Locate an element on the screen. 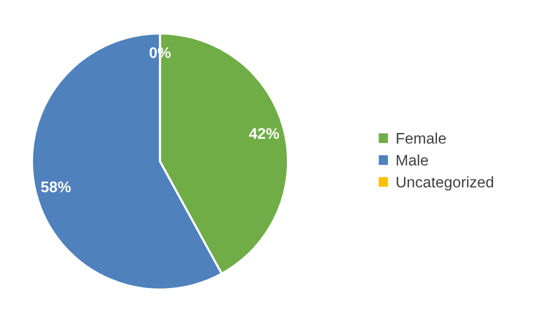 The height and width of the screenshot is (323, 534). legend-label: Male is located at coordinates (412, 160).